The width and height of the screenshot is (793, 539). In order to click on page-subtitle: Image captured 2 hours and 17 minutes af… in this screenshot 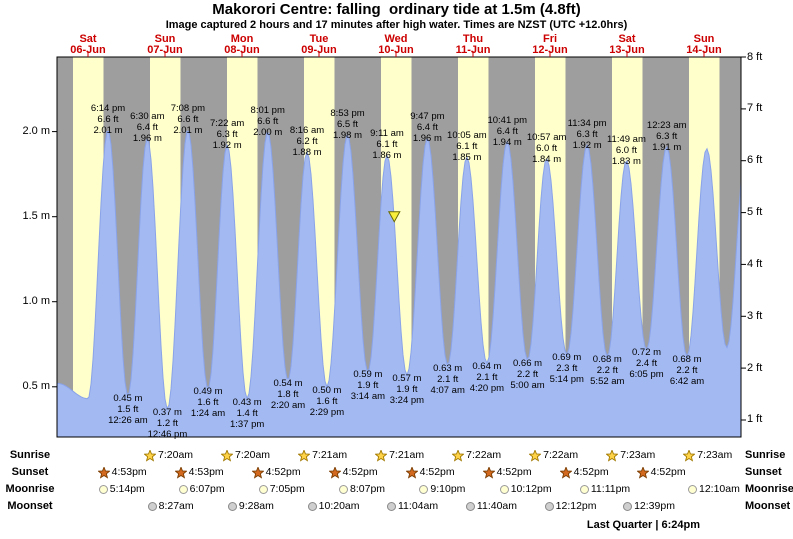, I will do `click(396, 25)`.